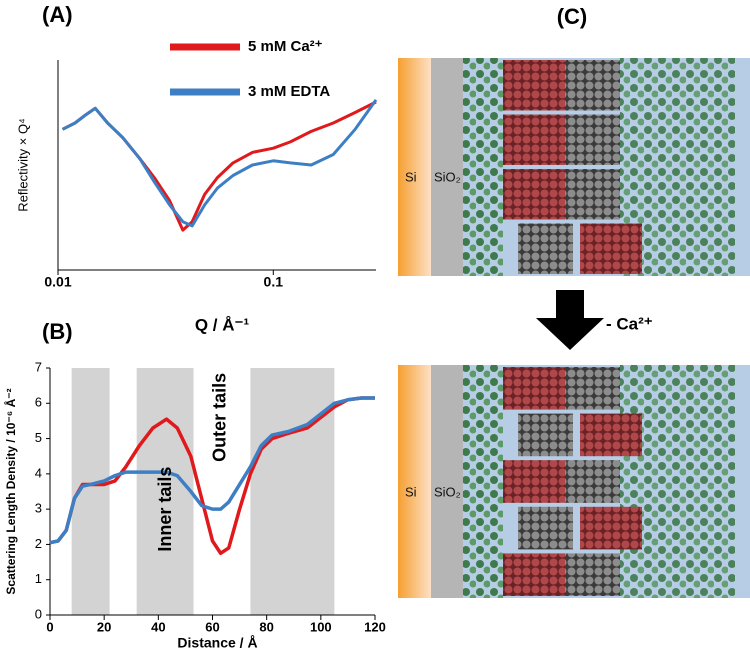  What do you see at coordinates (212, 626) in the screenshot?
I see `x-tick-label: 60` at bounding box center [212, 626].